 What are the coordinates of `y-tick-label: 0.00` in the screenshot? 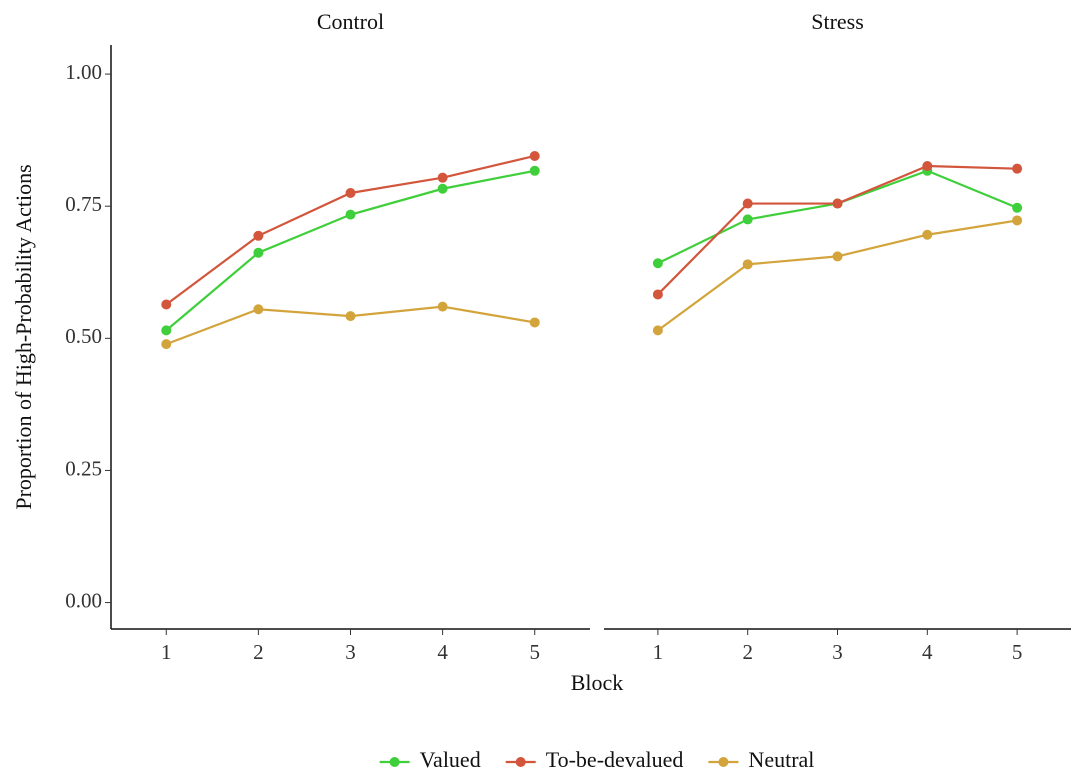 It's located at (83, 600).